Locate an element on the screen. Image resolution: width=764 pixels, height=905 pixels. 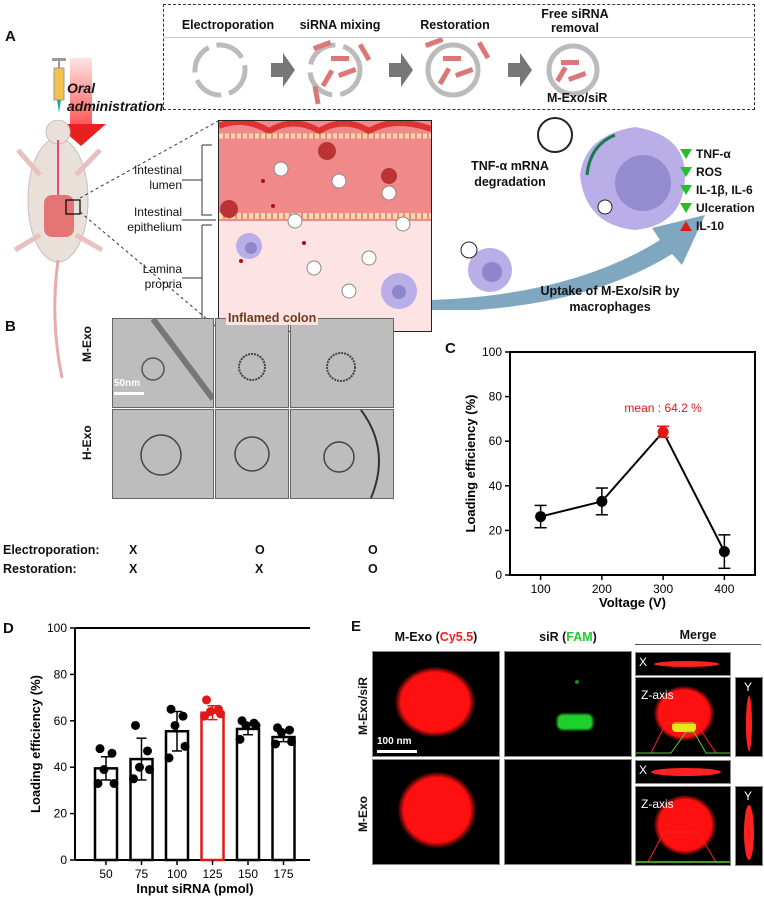
macrophage-small is located at coordinates (486, 266).